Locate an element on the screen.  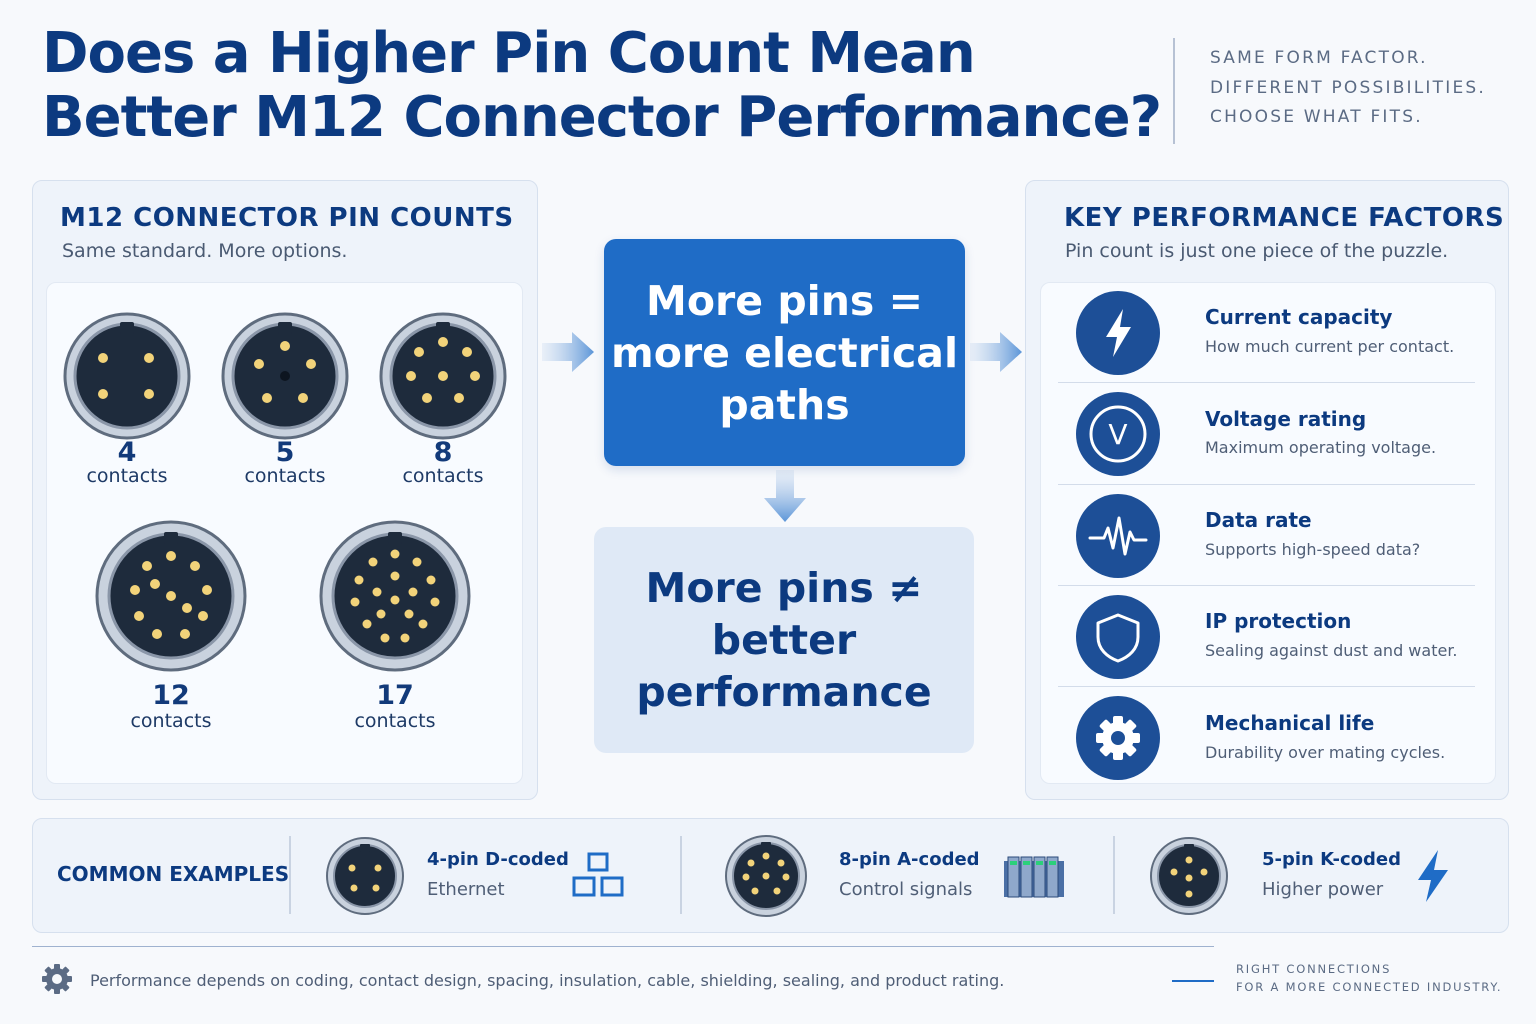
factor-desc: Sealing against dust and water. is located at coordinates (1331, 650).